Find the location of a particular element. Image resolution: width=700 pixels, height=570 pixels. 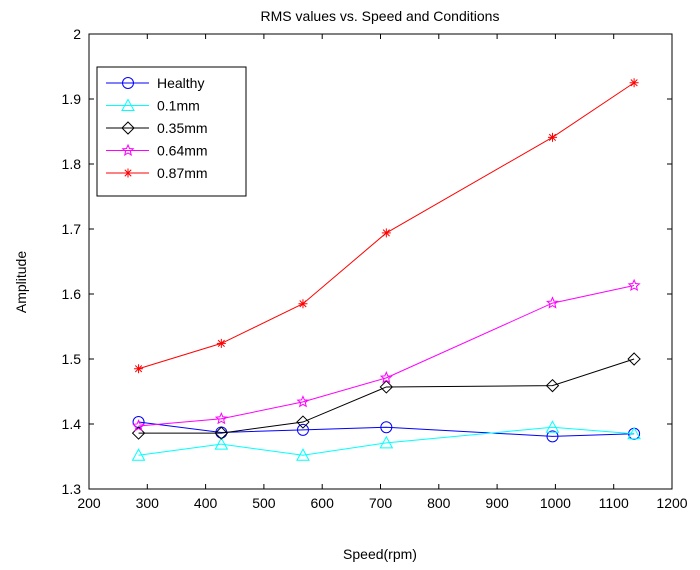

series-line-0-35mm is located at coordinates (386, 396).